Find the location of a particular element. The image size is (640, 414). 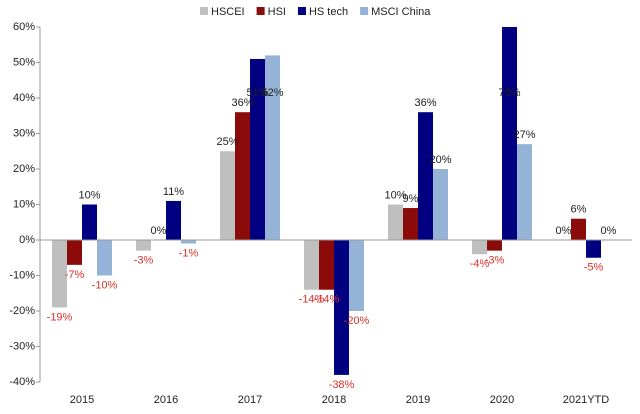

data-label: -38% is located at coordinates (342, 385).